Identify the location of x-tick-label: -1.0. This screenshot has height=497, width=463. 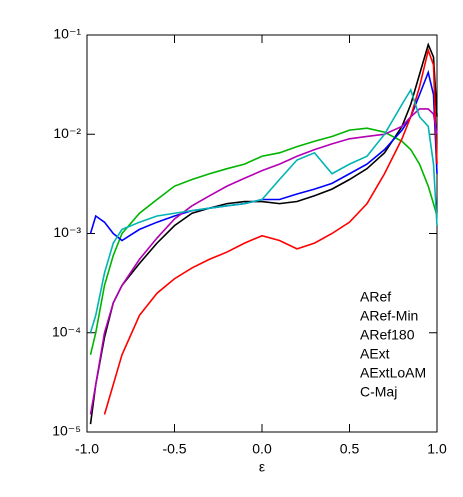
(87, 449).